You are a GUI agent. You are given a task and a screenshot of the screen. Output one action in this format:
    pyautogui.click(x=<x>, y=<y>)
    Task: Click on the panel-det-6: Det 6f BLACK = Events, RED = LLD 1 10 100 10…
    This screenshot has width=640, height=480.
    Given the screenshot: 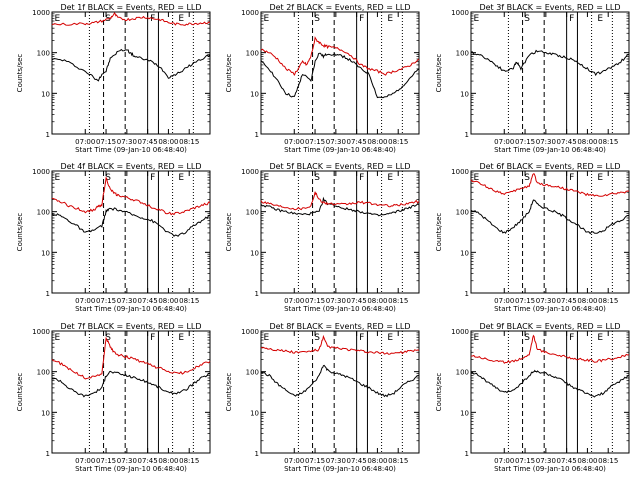 What is the action you would take?
    pyautogui.click(x=532, y=237)
    